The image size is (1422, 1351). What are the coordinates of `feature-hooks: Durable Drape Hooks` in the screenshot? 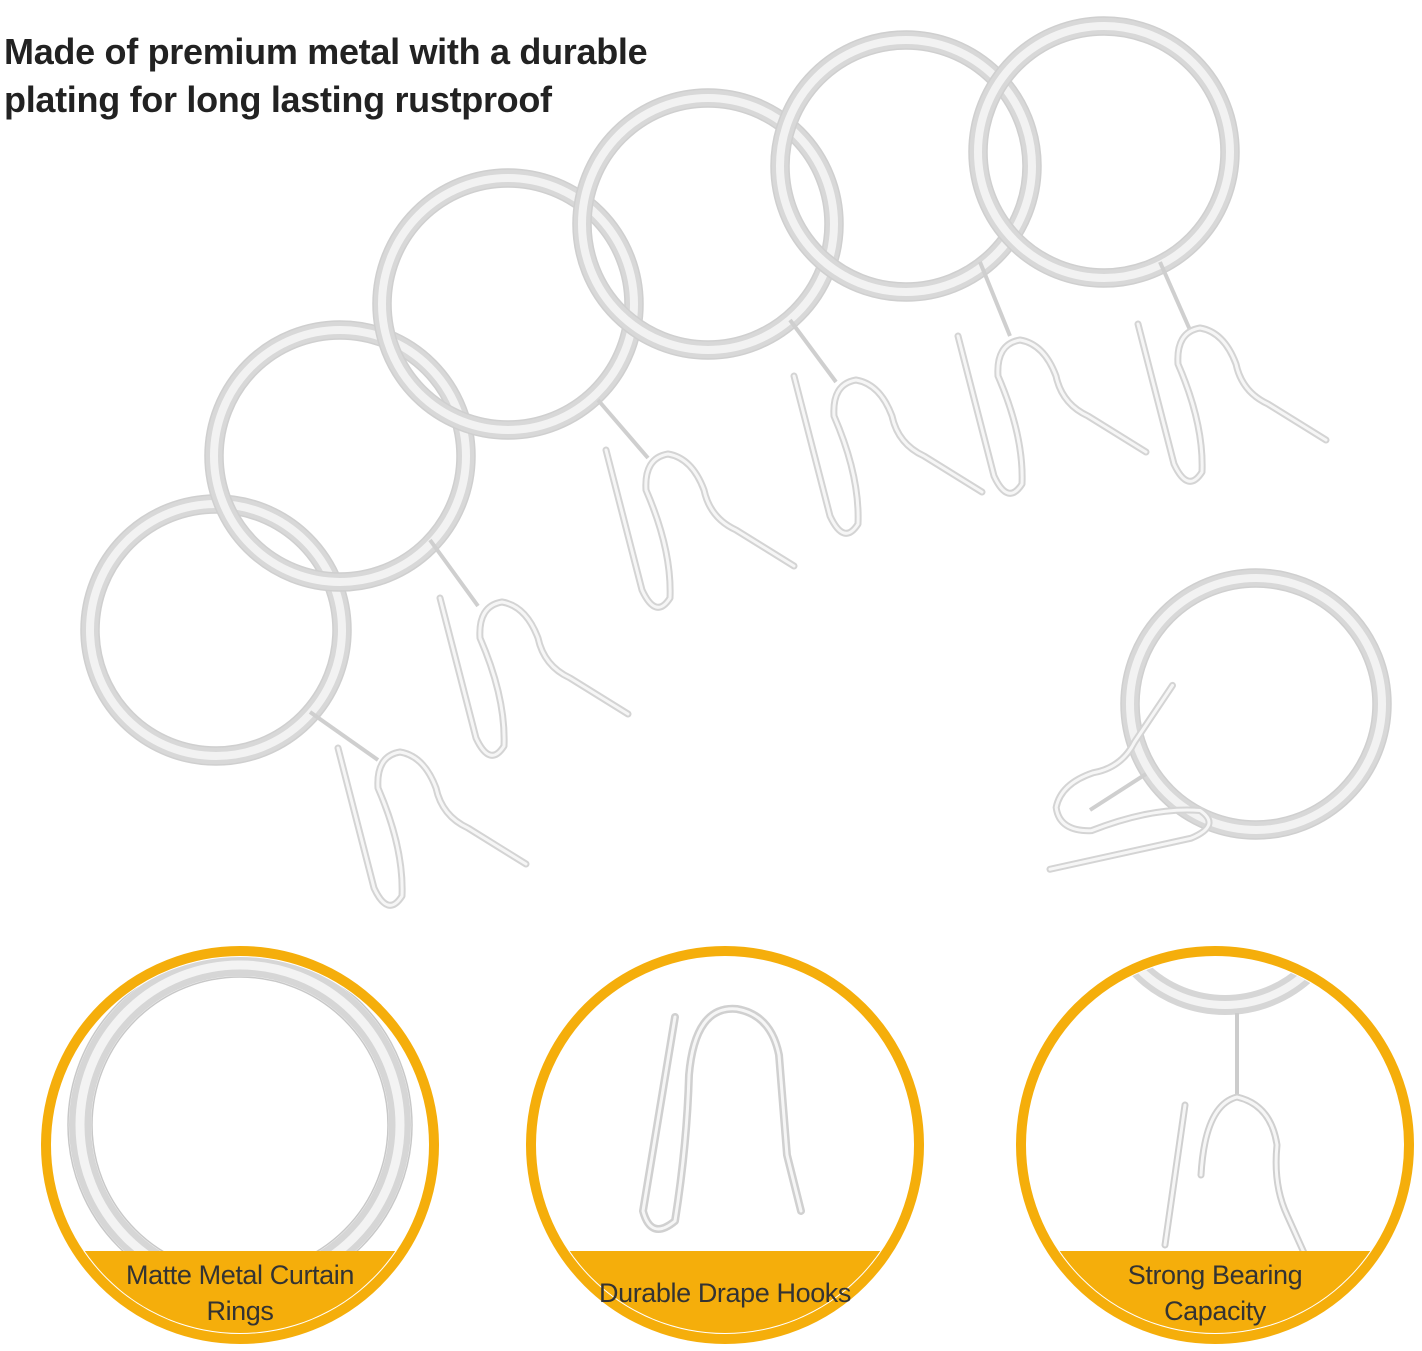 It's located at (725, 1145).